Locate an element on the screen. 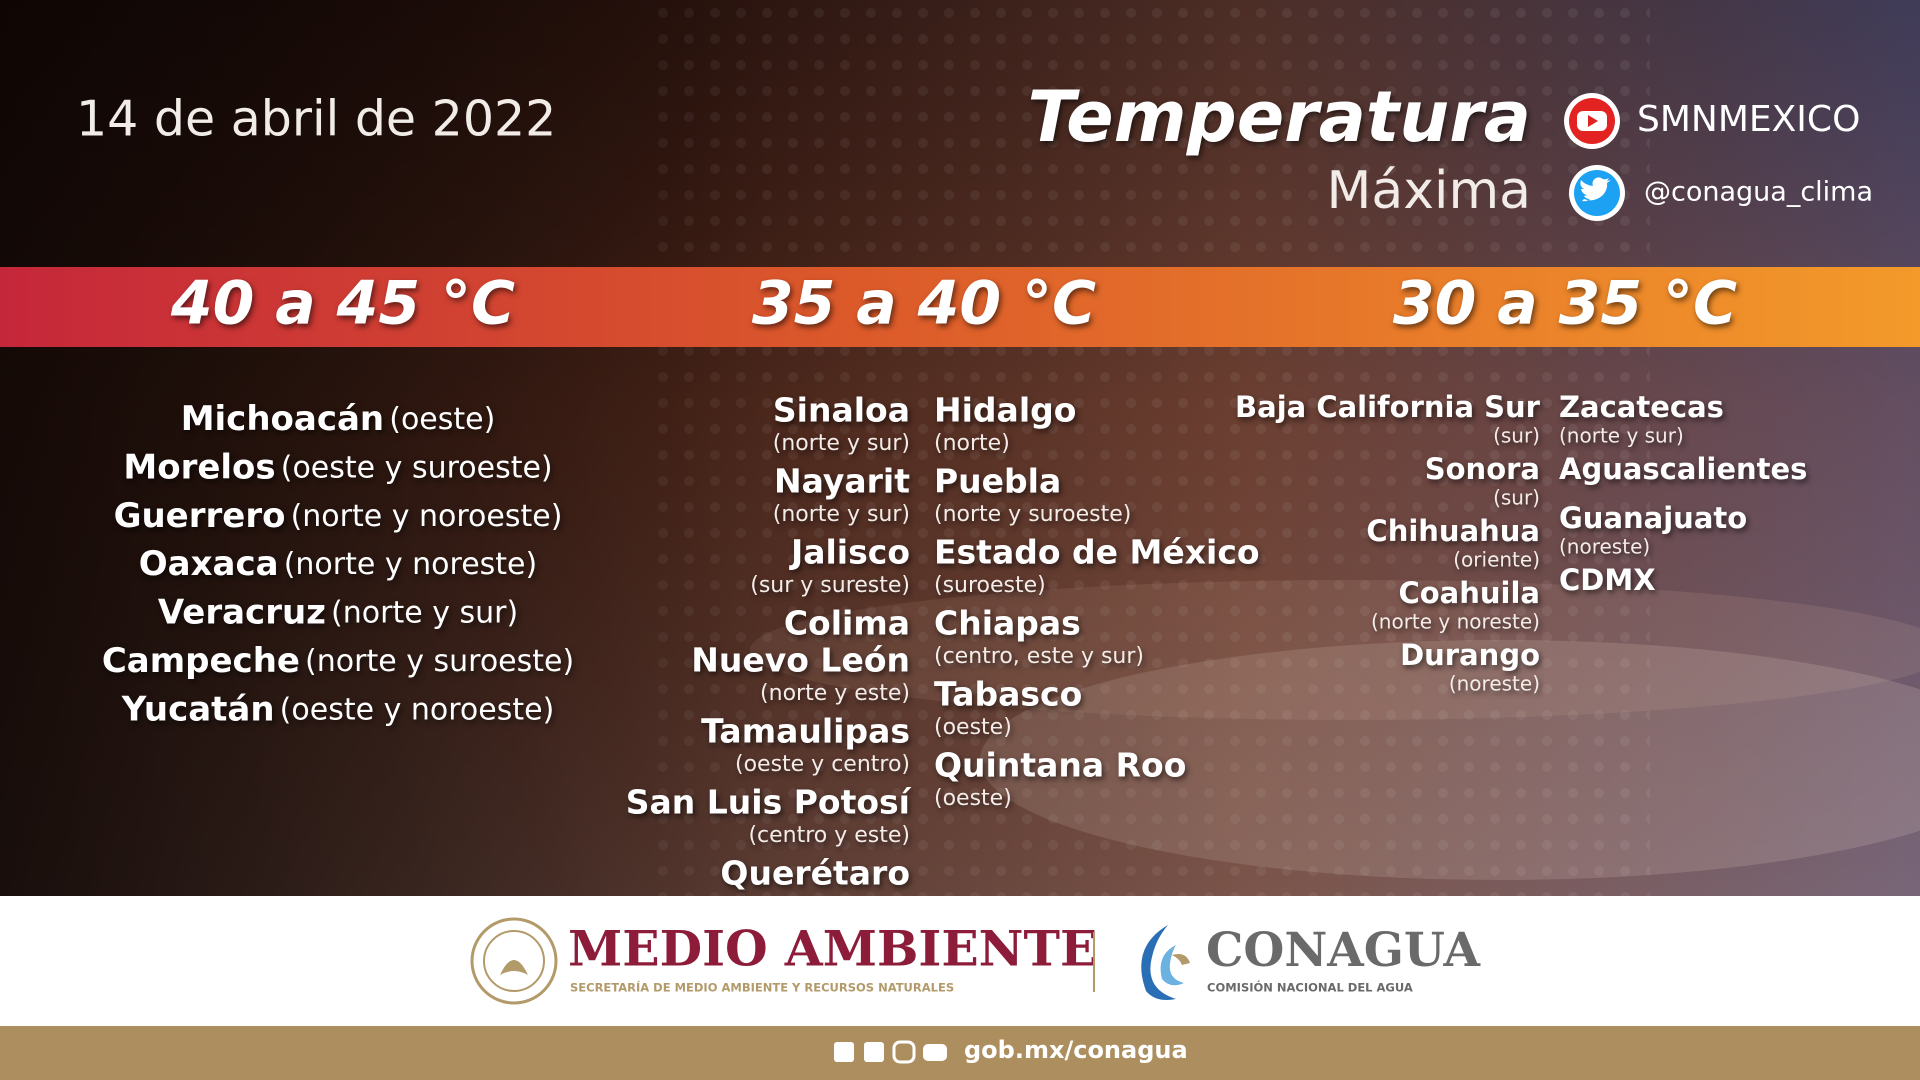  state-name: Tabasco is located at coordinates (1008, 694).